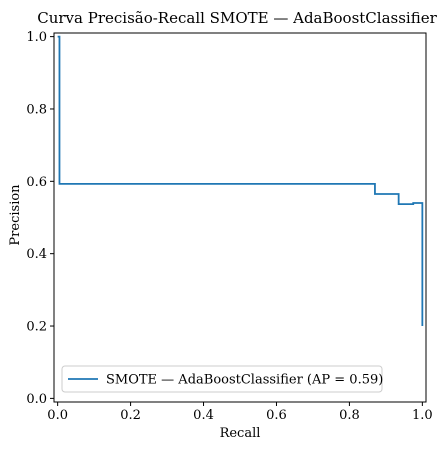 Image resolution: width=441 pixels, height=449 pixels. What do you see at coordinates (36, 37) in the screenshot?
I see `y-tick-label: 1.0` at bounding box center [36, 37].